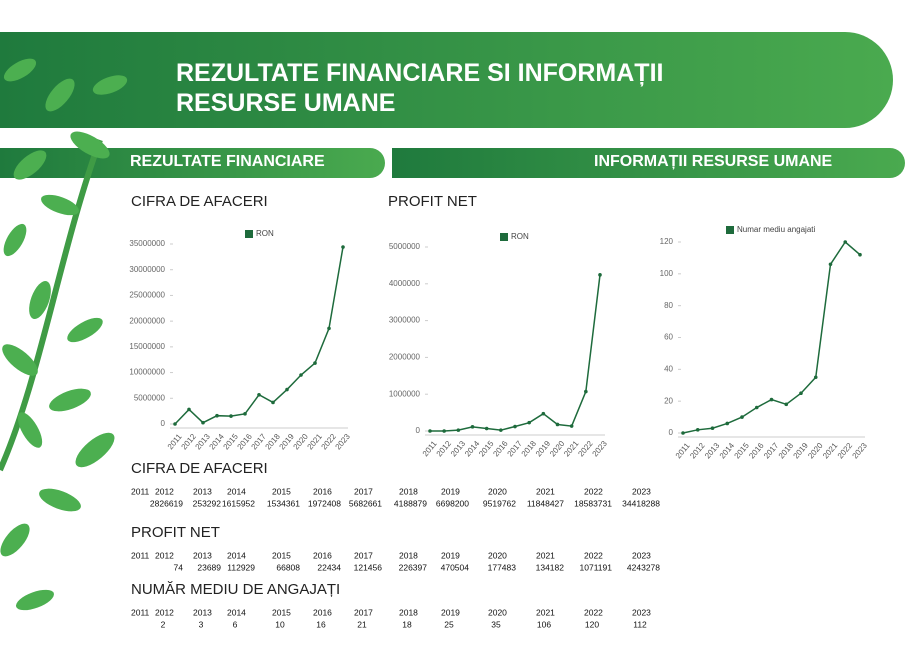  Describe the element at coordinates (643, 567) in the screenshot. I see `value-cell: 4243278` at that location.